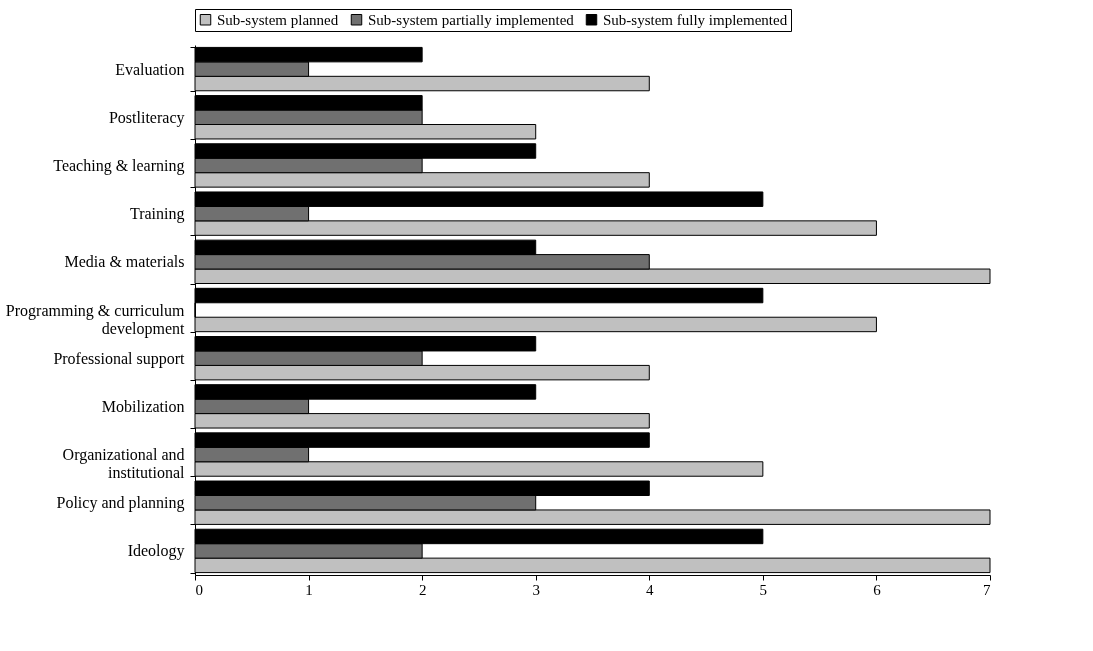  I want to click on y-tick-label: Evaluation, so click(150, 69).